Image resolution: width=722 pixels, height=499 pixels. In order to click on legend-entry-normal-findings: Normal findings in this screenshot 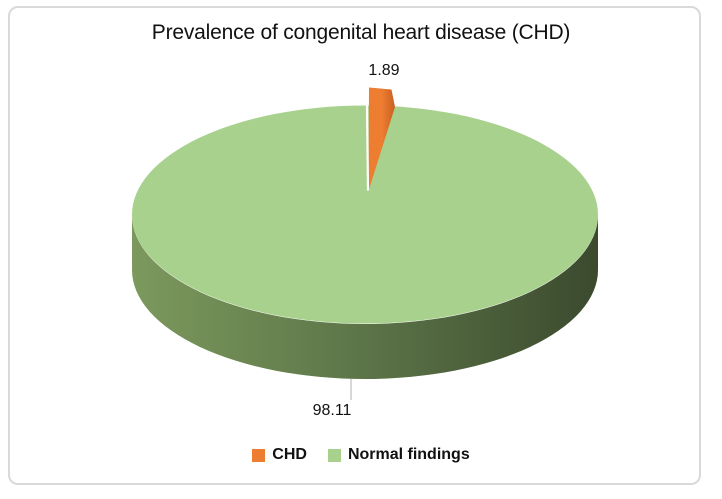, I will do `click(398, 455)`.